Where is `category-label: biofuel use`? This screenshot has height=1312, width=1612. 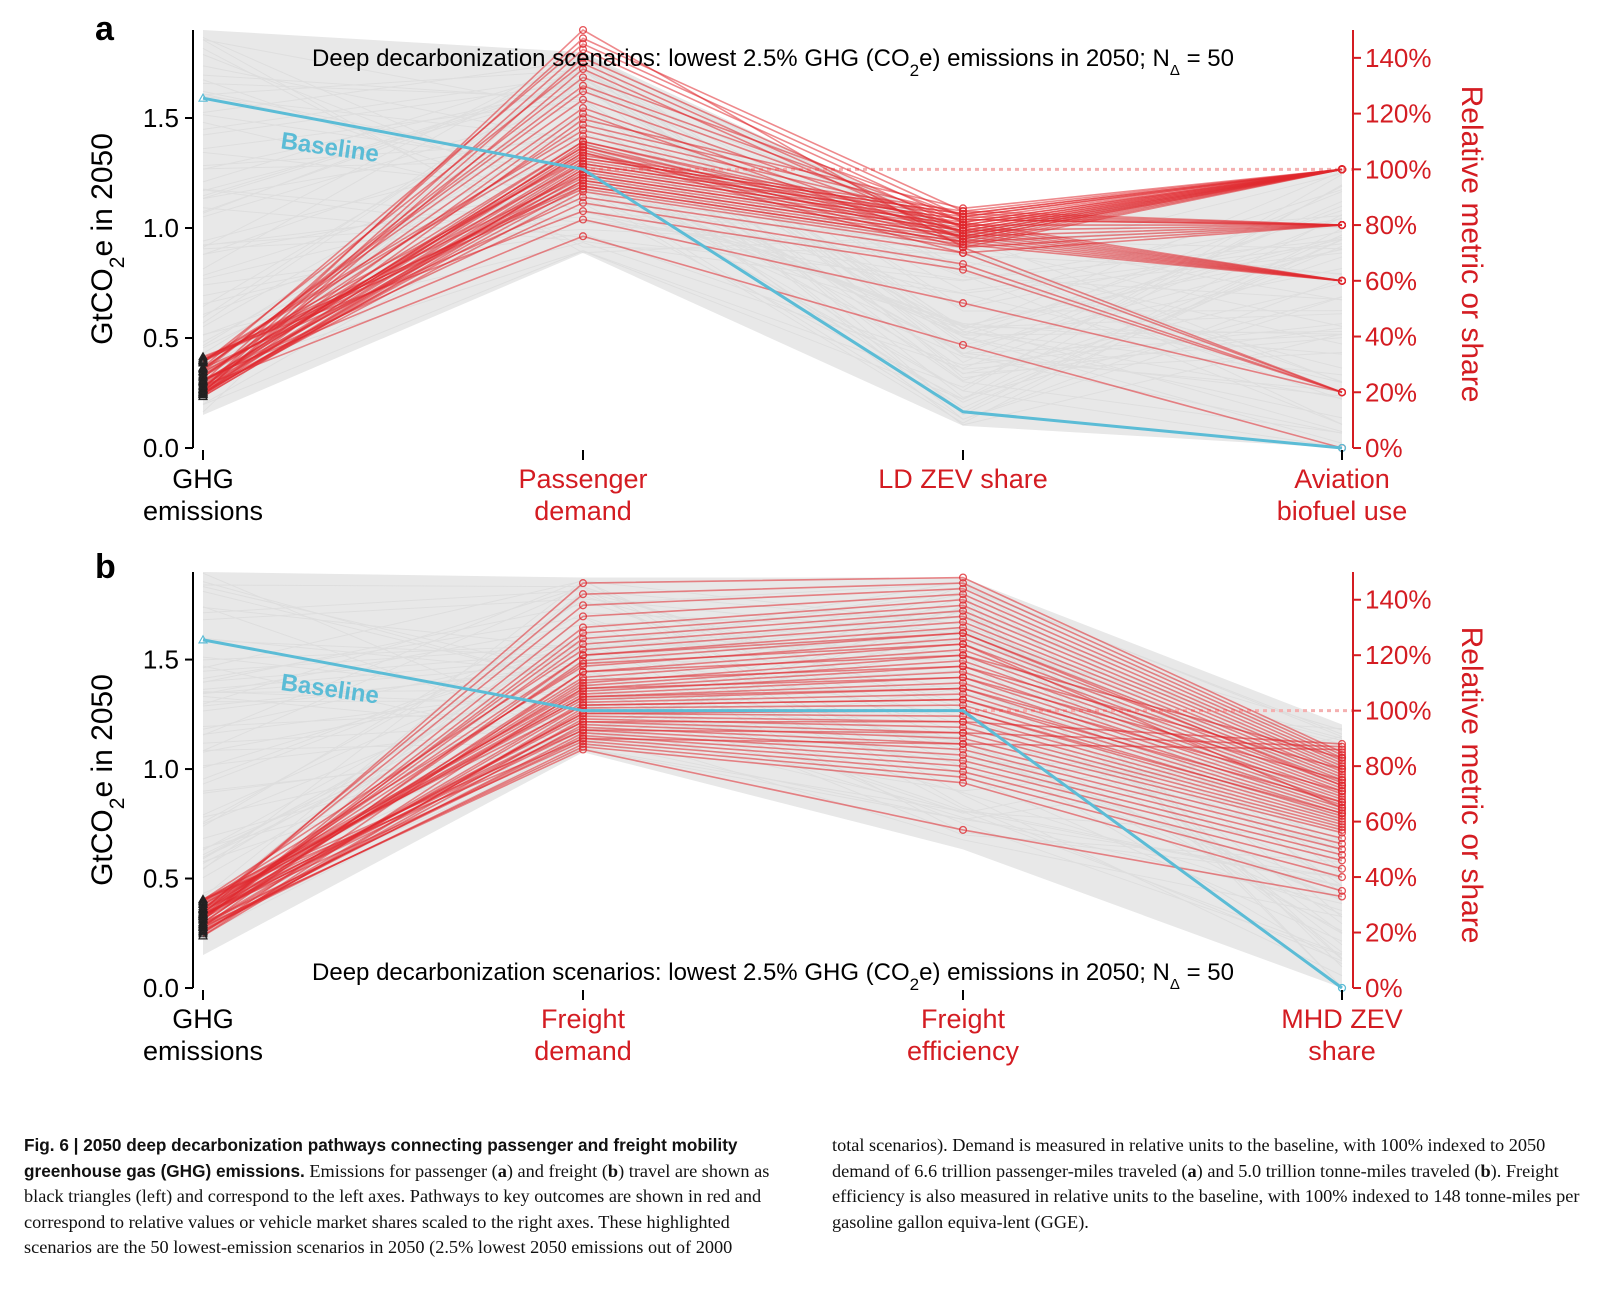 category-label: biofuel use is located at coordinates (1342, 511).